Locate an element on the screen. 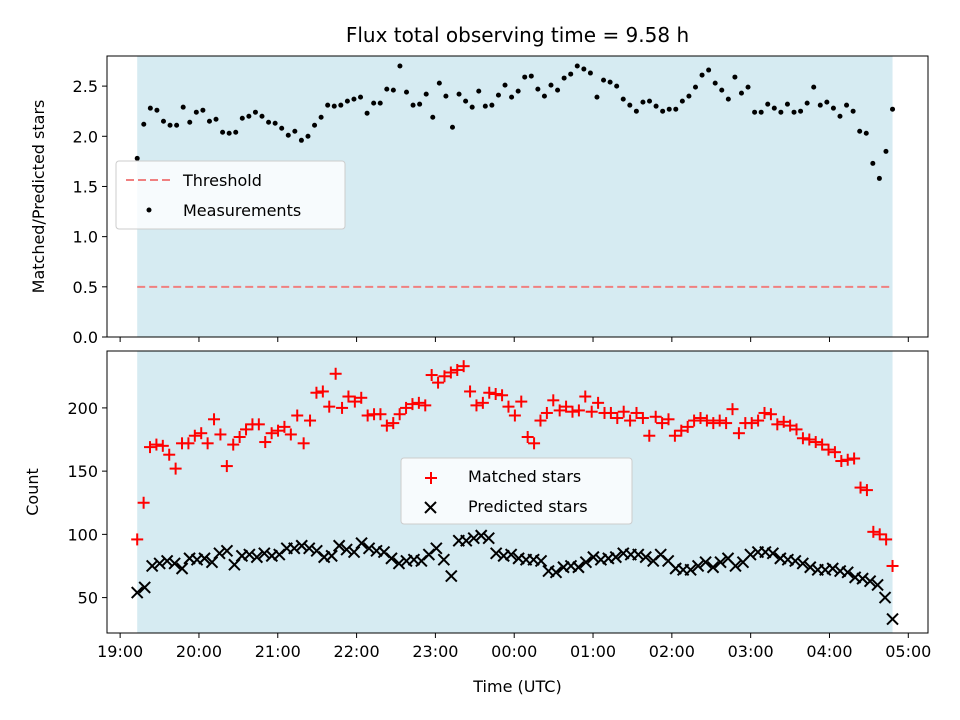 Image resolution: width=960 pixels, height=720 pixels. x-axis-label: Time (UTC) is located at coordinates (516, 686).